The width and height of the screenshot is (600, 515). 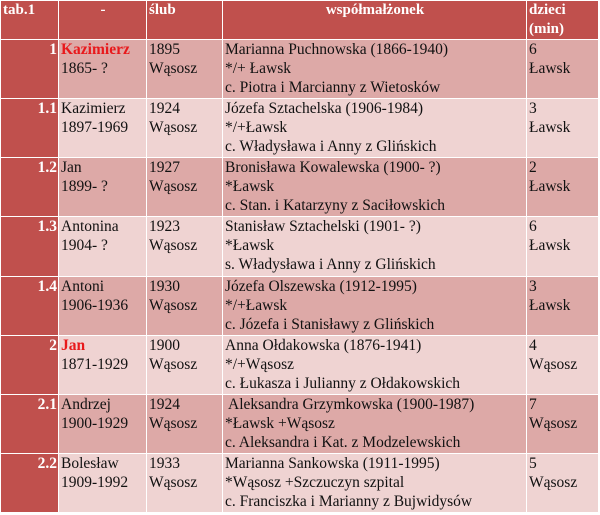 I want to click on row-number: 1.3, so click(x=29, y=246).